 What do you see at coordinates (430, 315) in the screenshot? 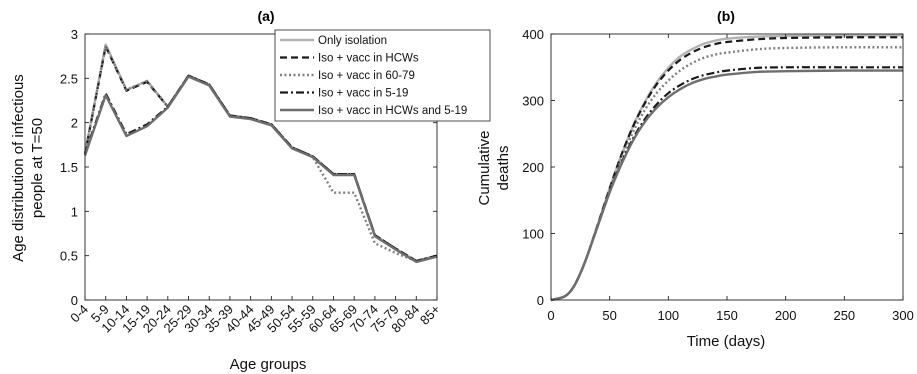
I see `x-tick-label: 85+` at bounding box center [430, 315].